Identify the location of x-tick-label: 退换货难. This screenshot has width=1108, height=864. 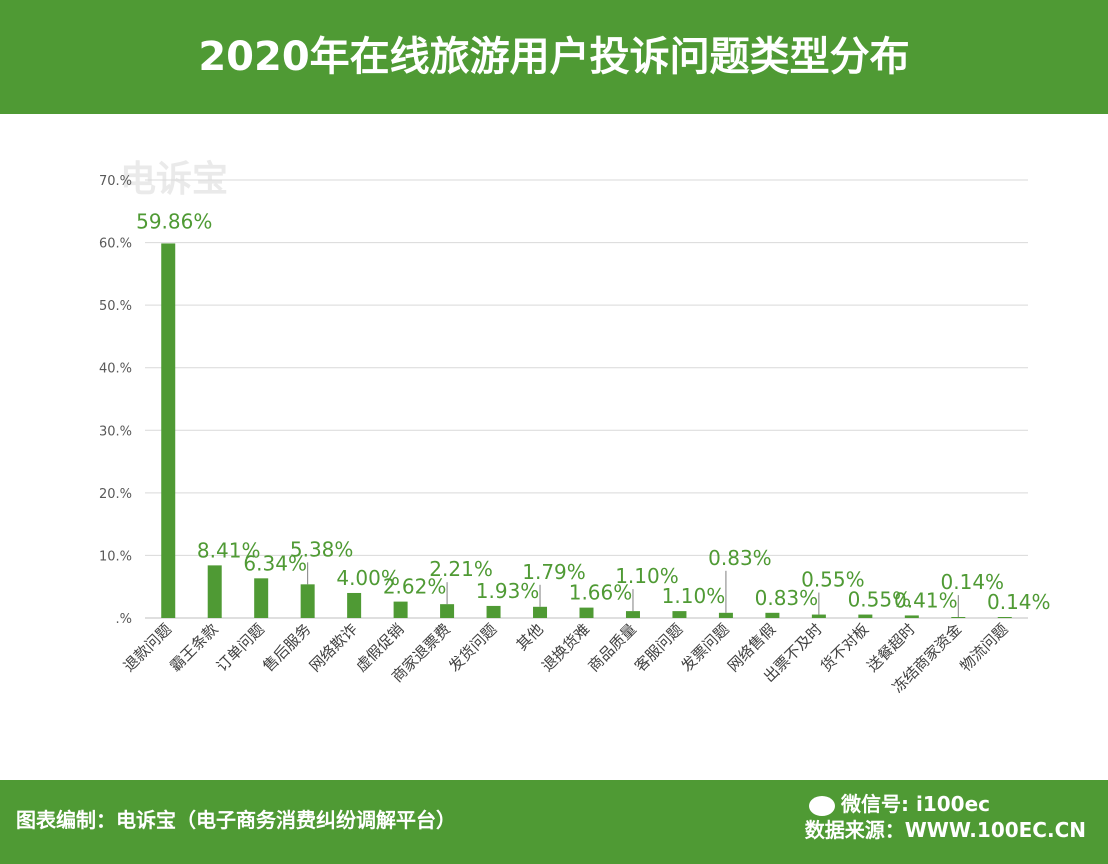
(565, 647).